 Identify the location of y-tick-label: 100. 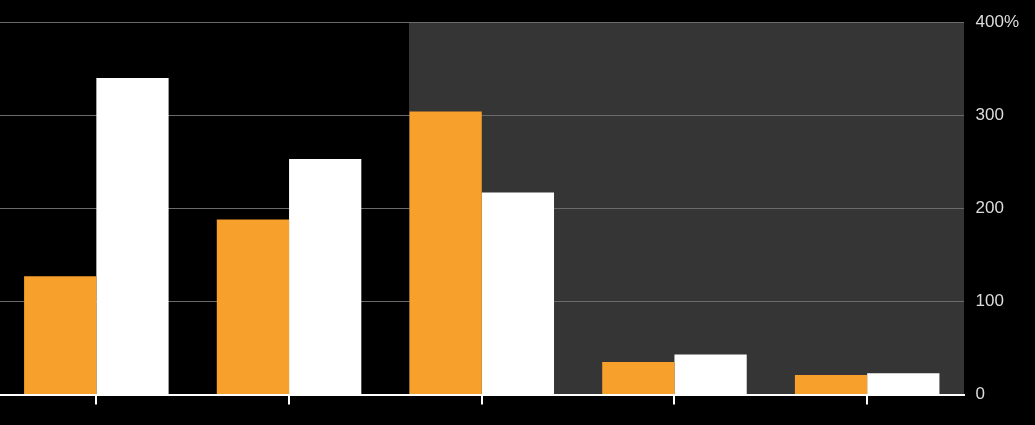
(989, 301).